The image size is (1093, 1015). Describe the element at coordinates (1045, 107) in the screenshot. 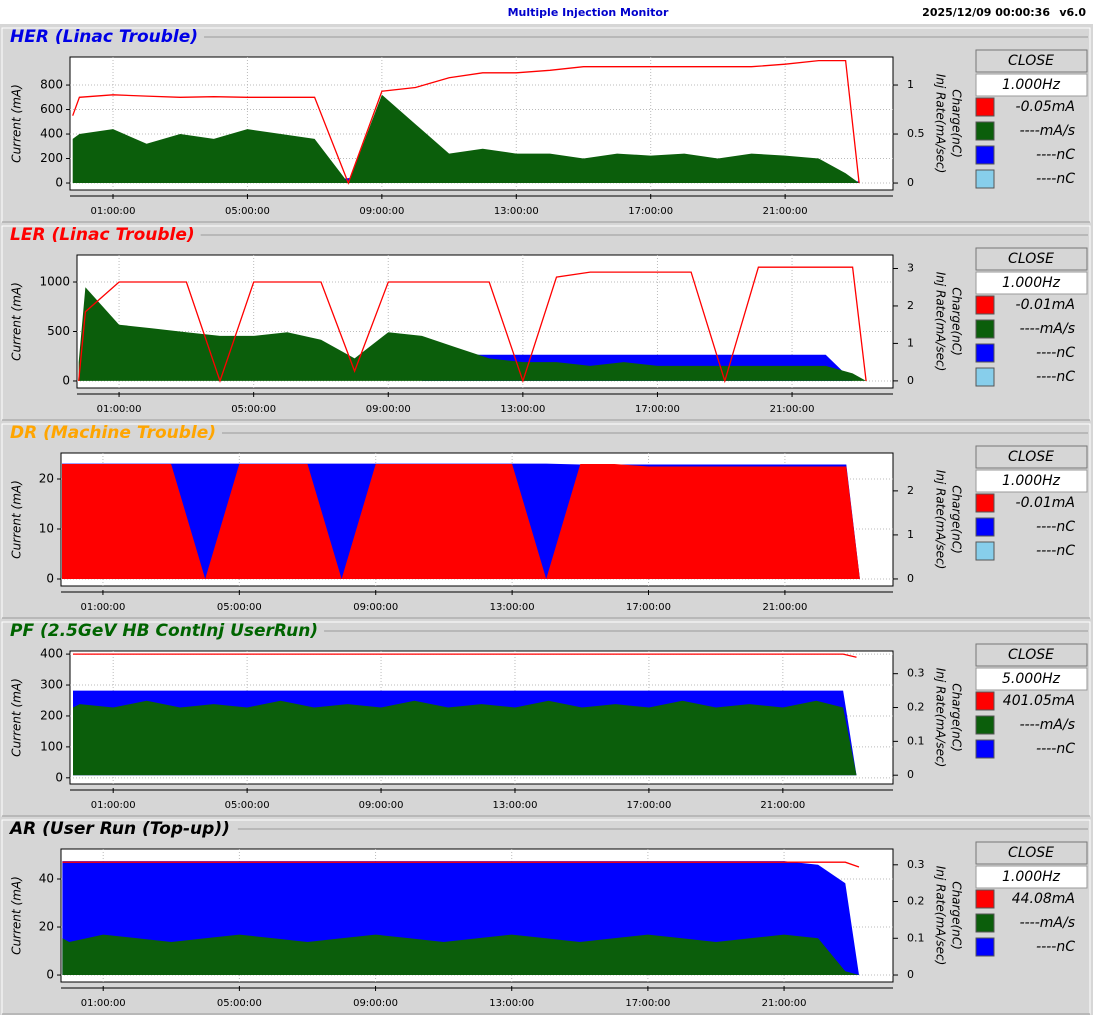

I see `legend-label: -0.05mA` at that location.